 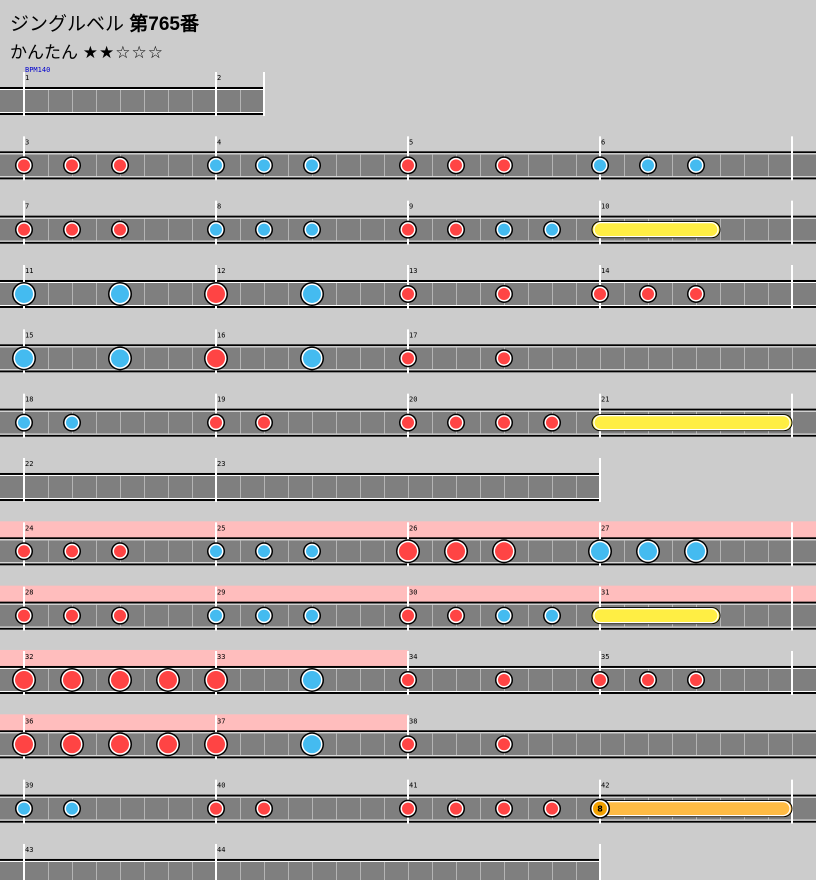 I want to click on measure-number: 41, so click(x=413, y=786).